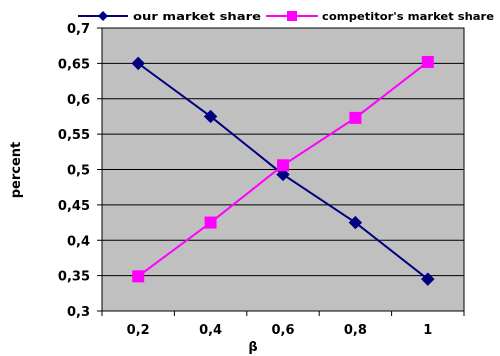  I want to click on x-tick-label: 0,4, so click(210, 330).